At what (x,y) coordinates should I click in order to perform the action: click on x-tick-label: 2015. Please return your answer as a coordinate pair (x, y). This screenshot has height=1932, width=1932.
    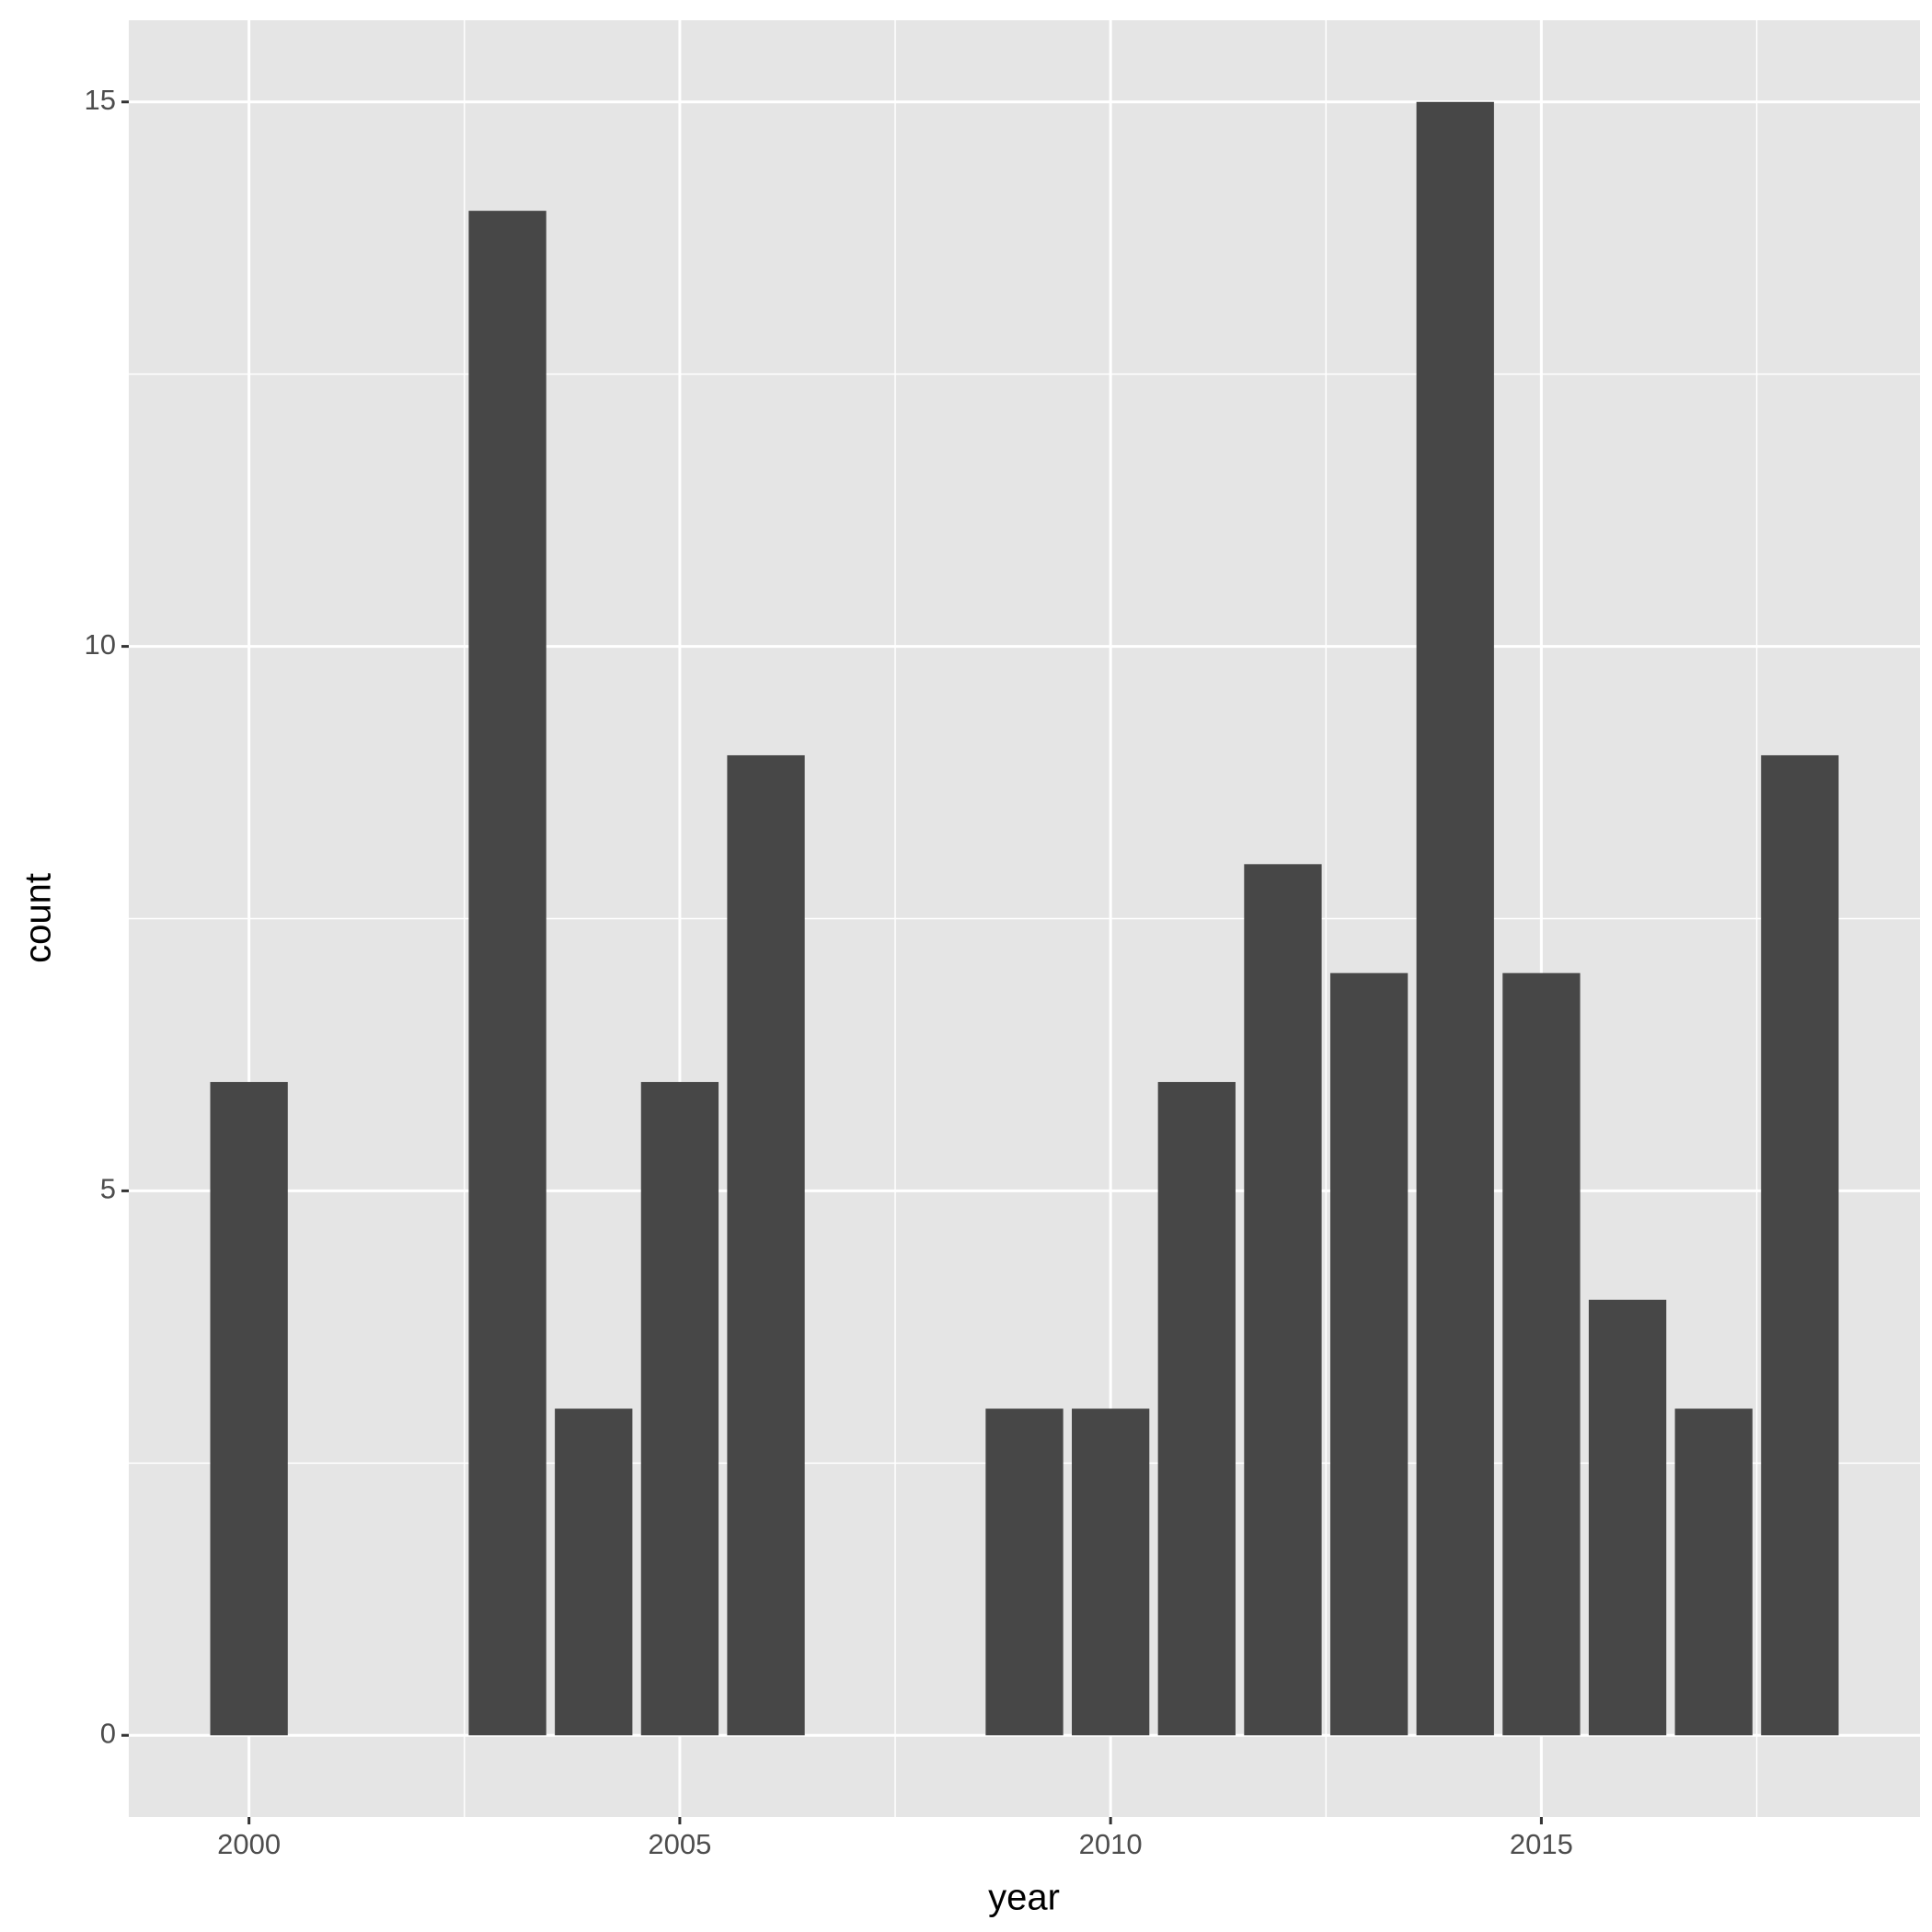
    Looking at the image, I should click on (1541, 1844).